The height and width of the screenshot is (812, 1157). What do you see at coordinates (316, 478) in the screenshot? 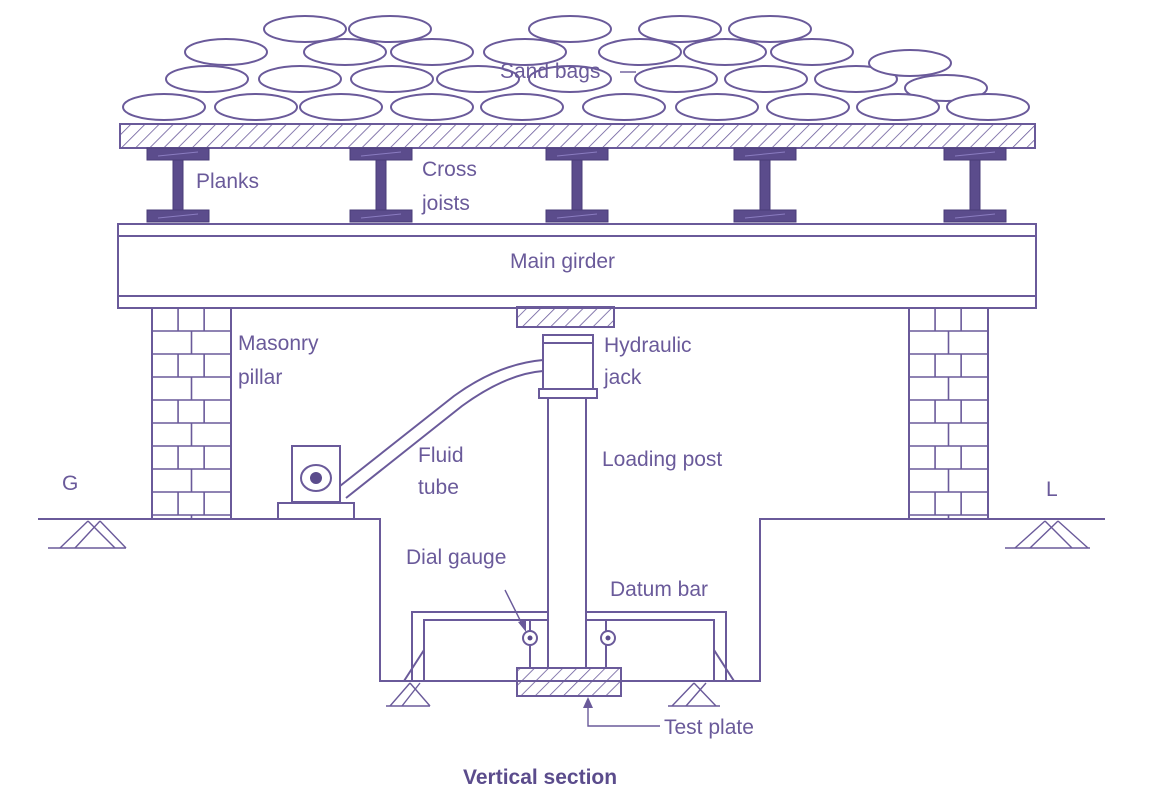
I see `pump-gauge-icon` at bounding box center [316, 478].